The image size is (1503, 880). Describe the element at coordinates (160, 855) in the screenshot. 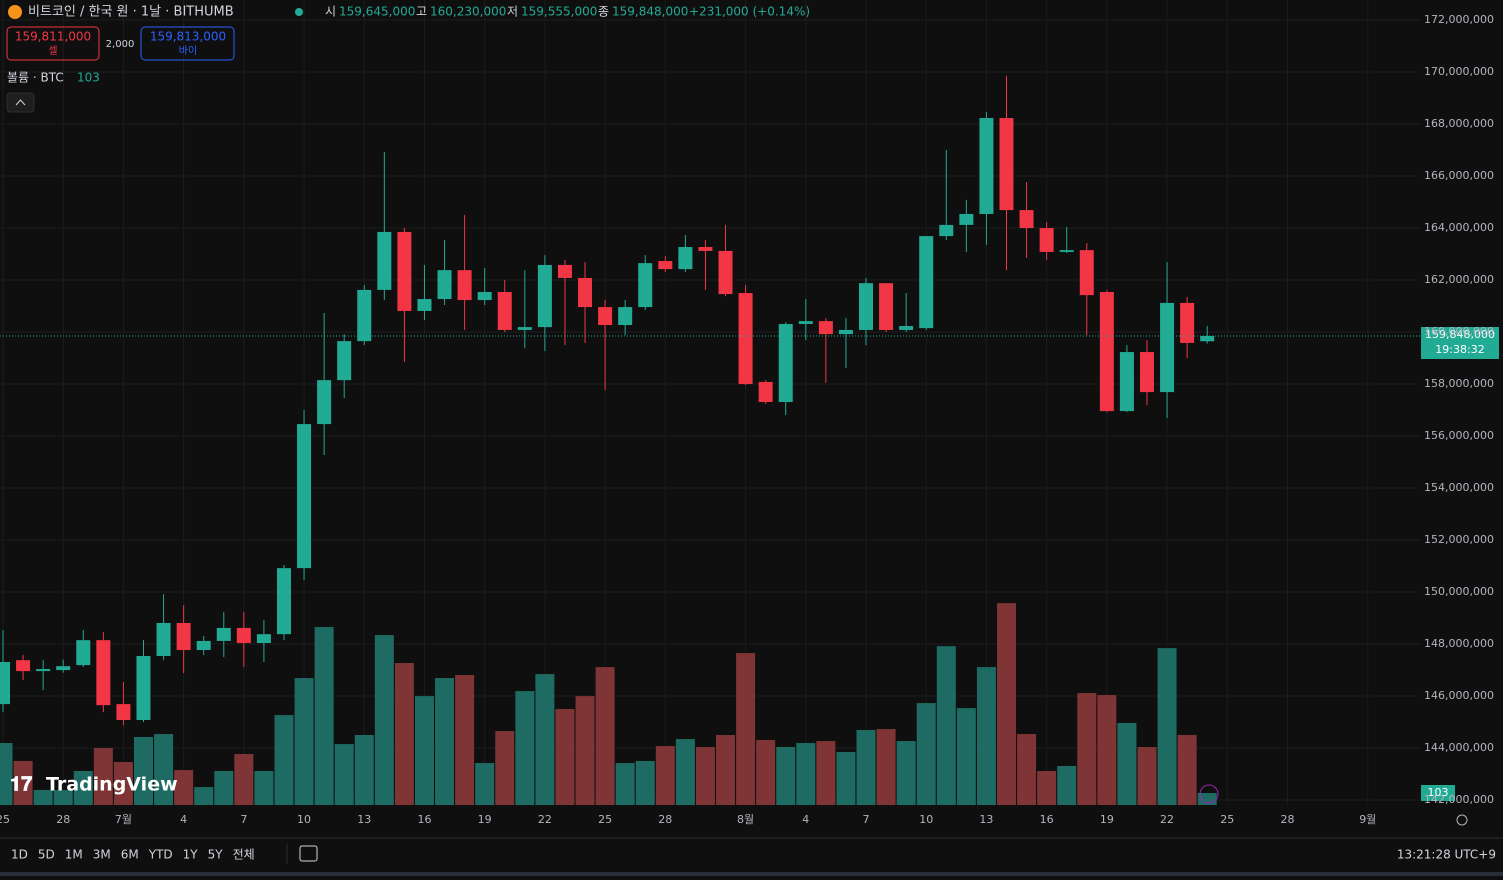

I see `range-button: YTD` at that location.